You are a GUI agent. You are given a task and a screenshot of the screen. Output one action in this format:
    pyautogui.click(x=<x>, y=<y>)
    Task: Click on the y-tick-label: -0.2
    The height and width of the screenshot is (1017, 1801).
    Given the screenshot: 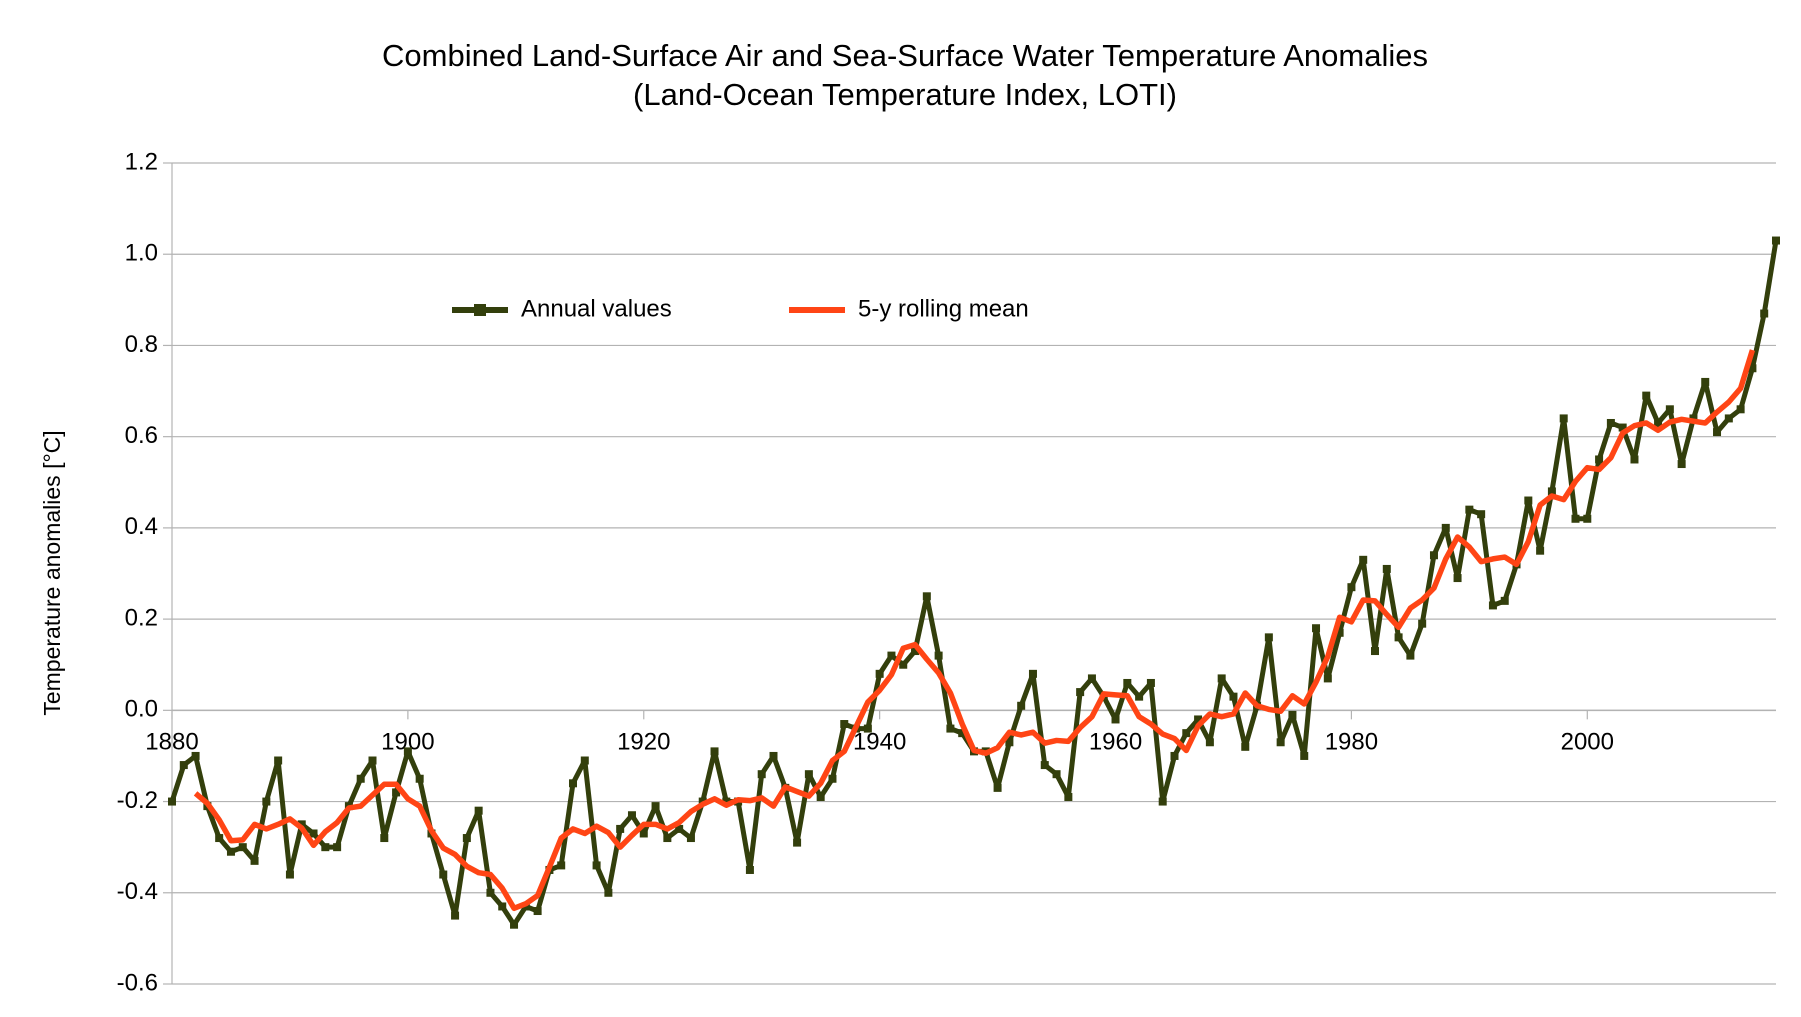 What is the action you would take?
    pyautogui.click(x=137, y=800)
    